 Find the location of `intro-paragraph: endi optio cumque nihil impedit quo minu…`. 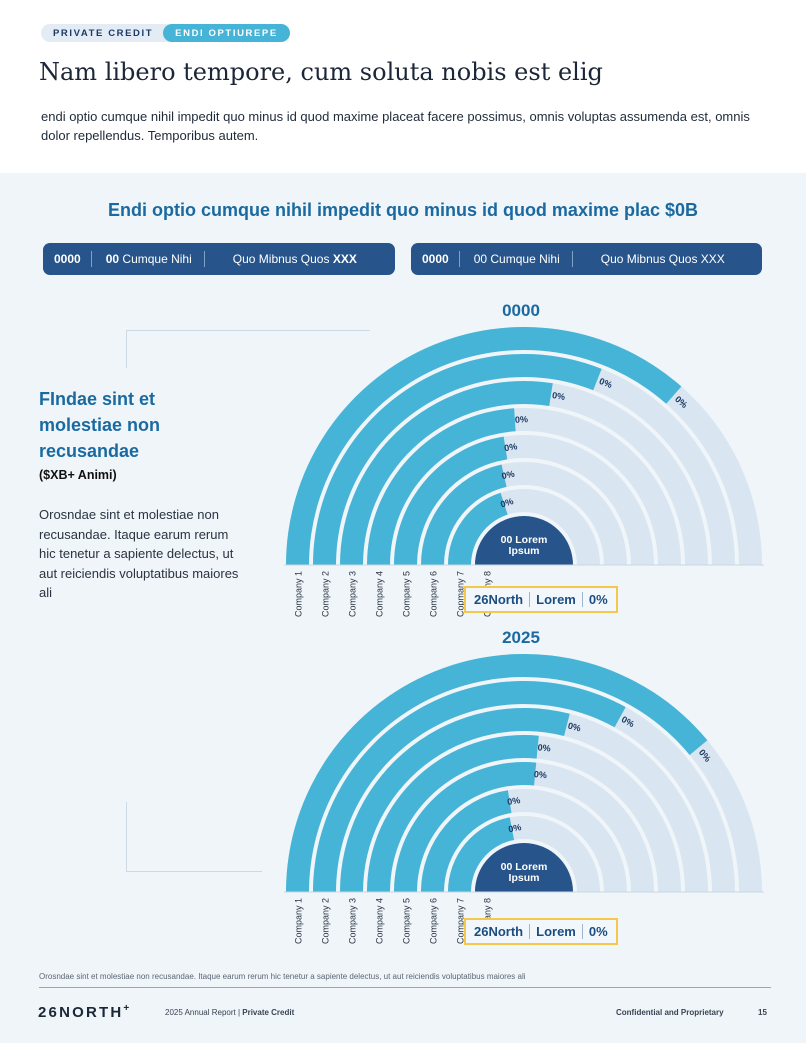

intro-paragraph: endi optio cumque nihil impedit quo minu… is located at coordinates (395, 126).